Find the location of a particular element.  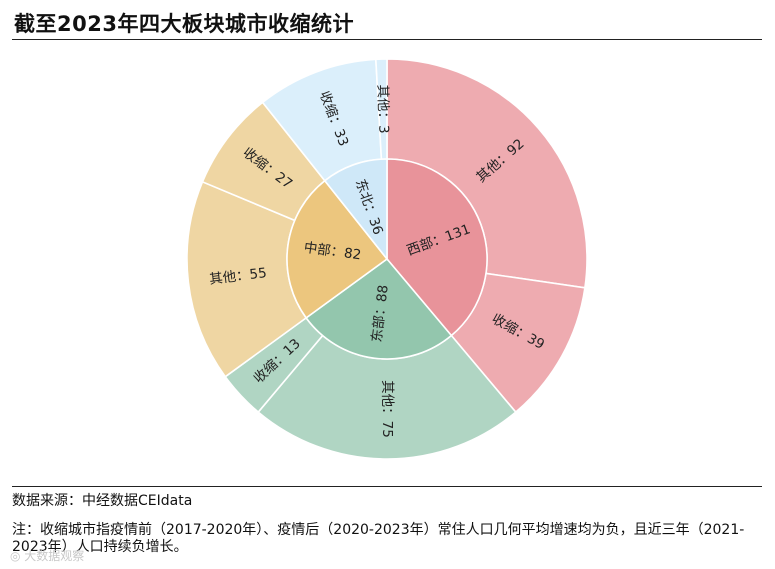

outer-label-east-other: 其他：75 is located at coordinates (387, 409).